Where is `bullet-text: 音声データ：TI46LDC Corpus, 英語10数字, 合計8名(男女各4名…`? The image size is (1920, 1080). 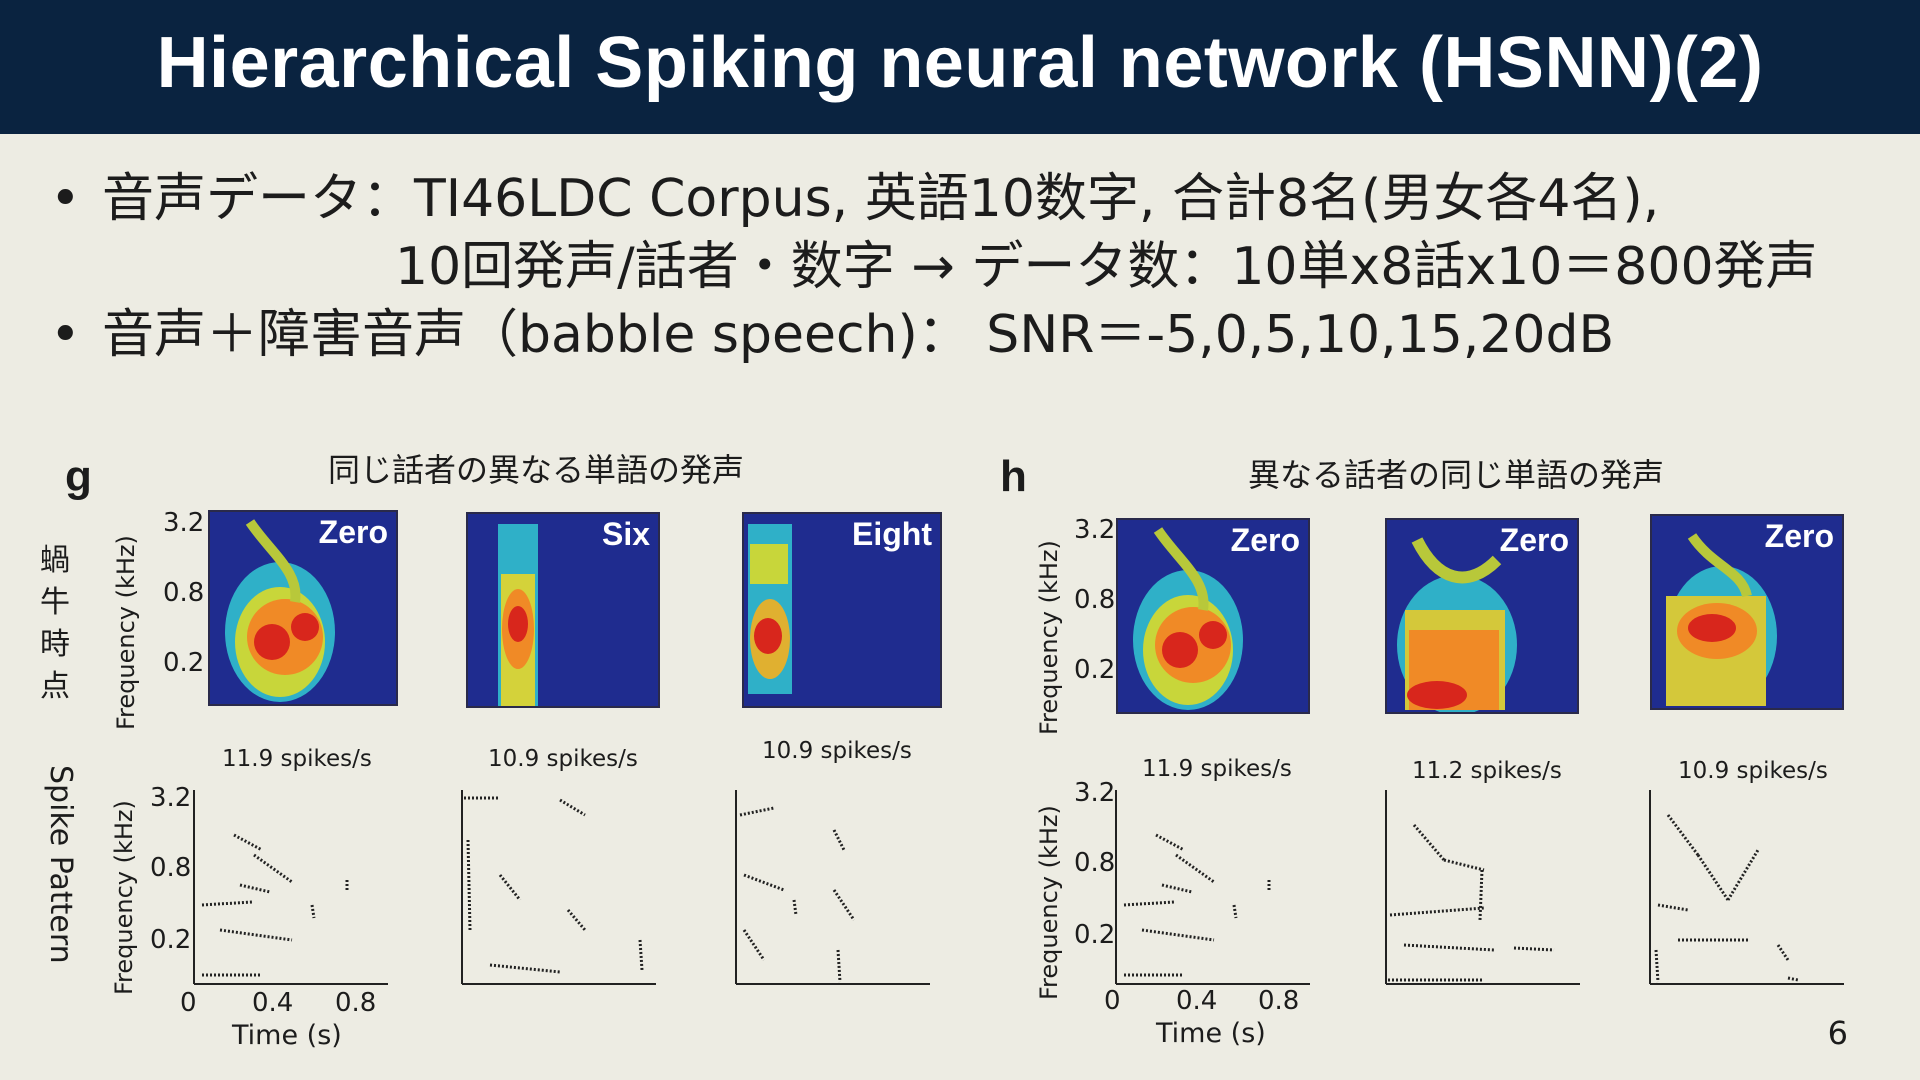 bullet-text: 音声データ：TI46LDC Corpus, 英語10数字, 合計8名(男女各4名… is located at coordinates (881, 199).